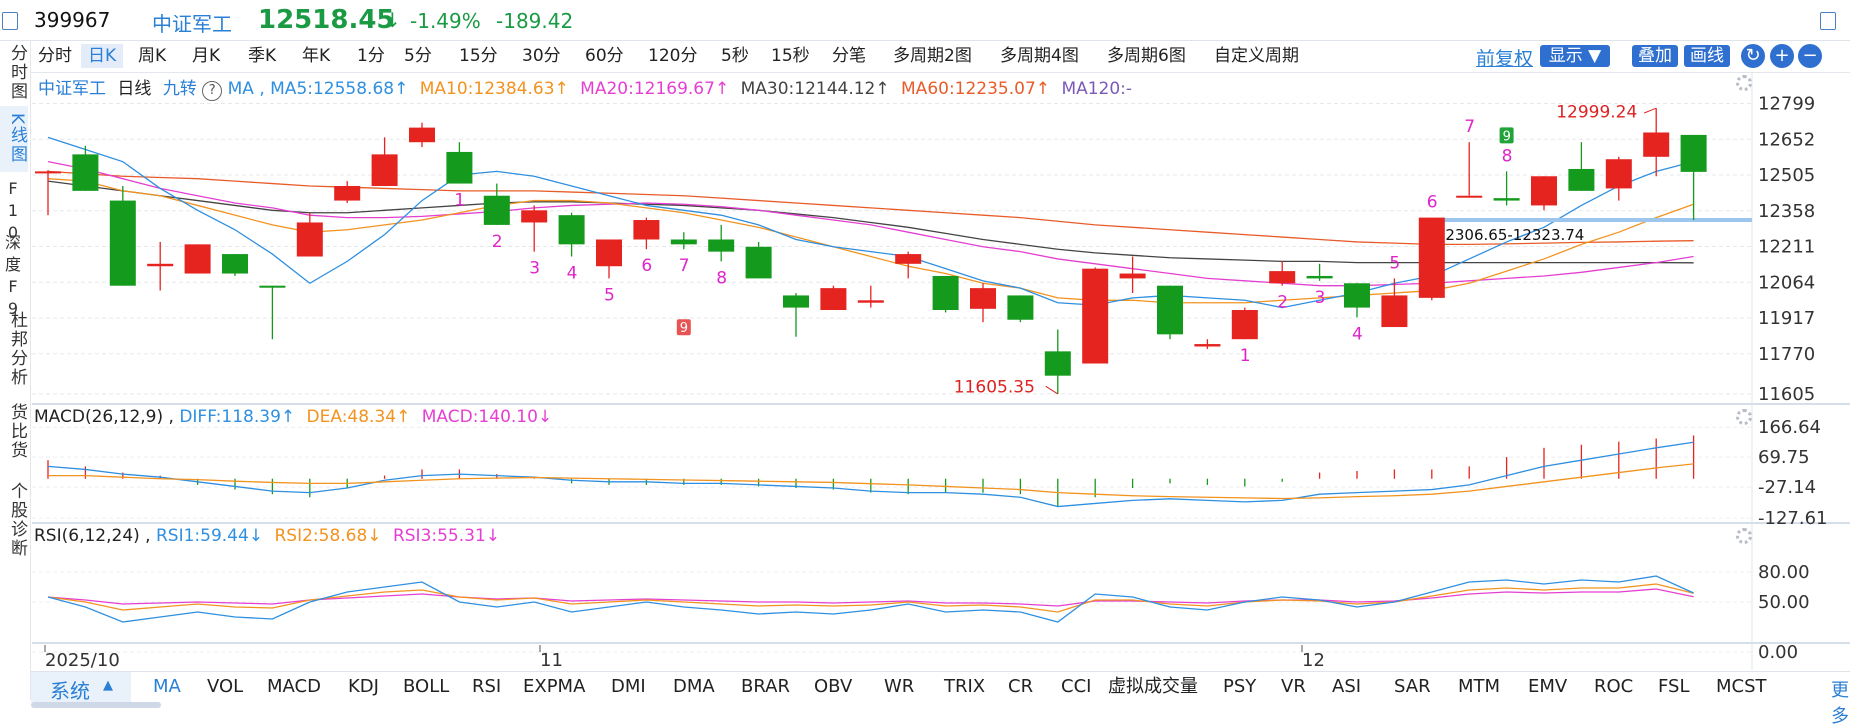 Image resolution: width=1850 pixels, height=728 pixels. I want to click on indicator-vol: VOL, so click(225, 686).